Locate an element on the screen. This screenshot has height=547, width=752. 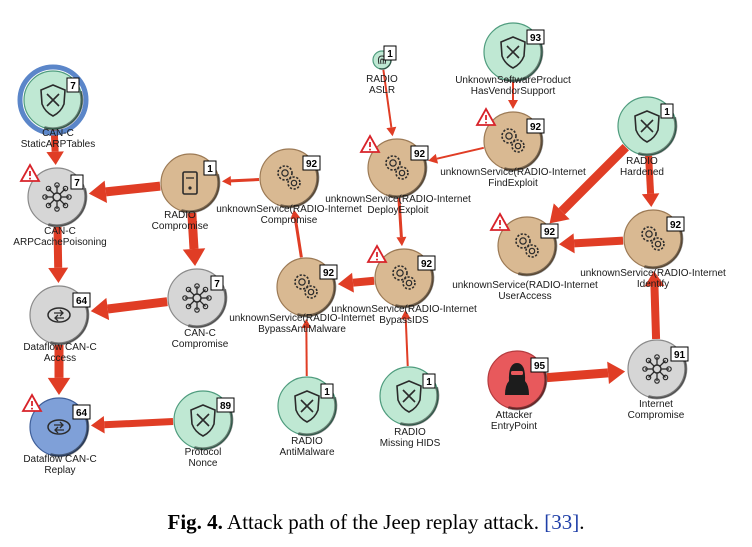
node-label-line2: BypassAntiMalware is located at coordinates (302, 329).